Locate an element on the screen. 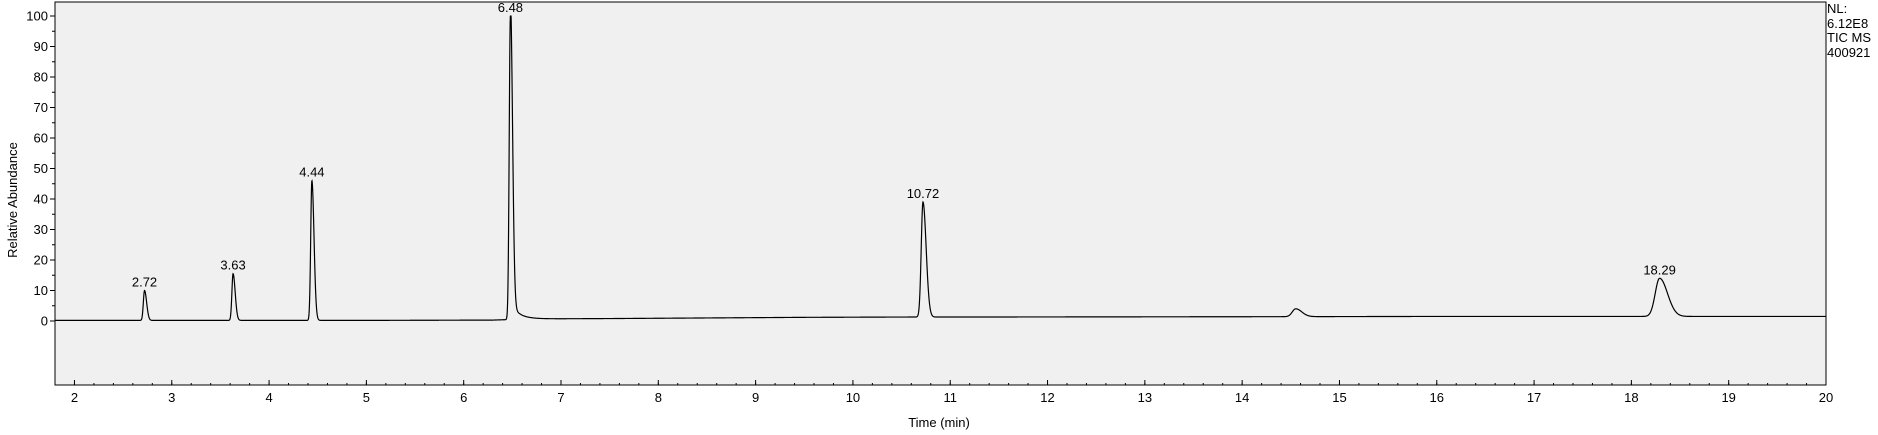 The image size is (1878, 435). x-tick-label: 17 is located at coordinates (1534, 397).